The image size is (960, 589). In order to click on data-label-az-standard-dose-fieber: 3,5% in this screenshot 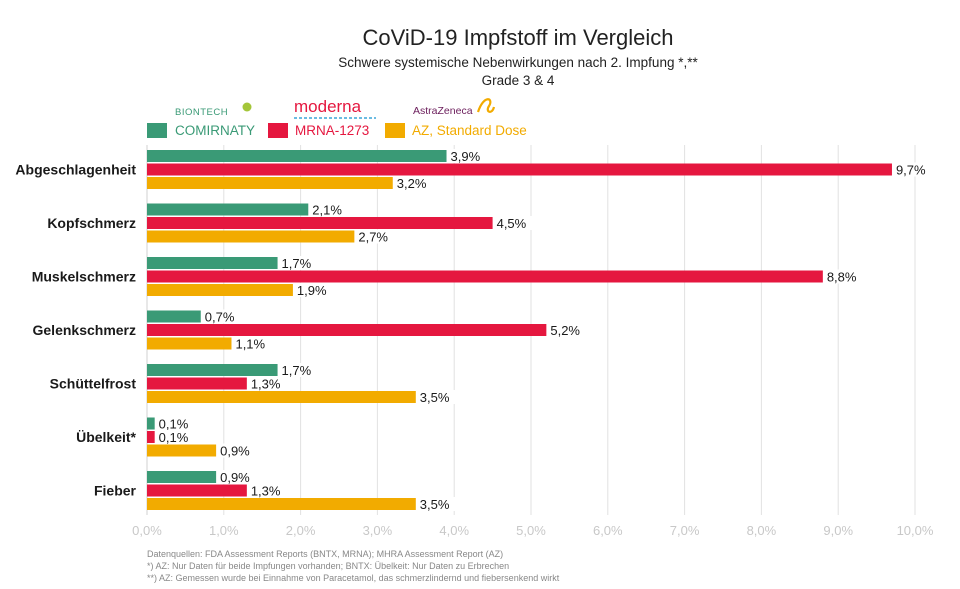, I will do `click(435, 504)`.